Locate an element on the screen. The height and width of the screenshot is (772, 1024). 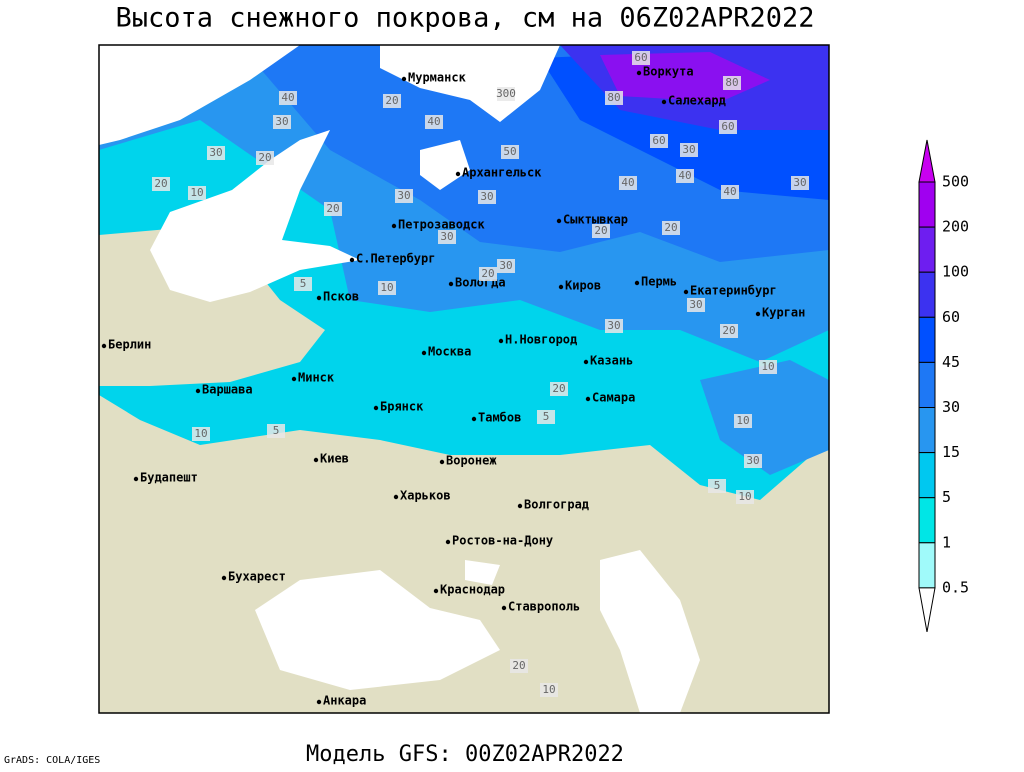
city-label: Анкара is located at coordinates (344, 701).